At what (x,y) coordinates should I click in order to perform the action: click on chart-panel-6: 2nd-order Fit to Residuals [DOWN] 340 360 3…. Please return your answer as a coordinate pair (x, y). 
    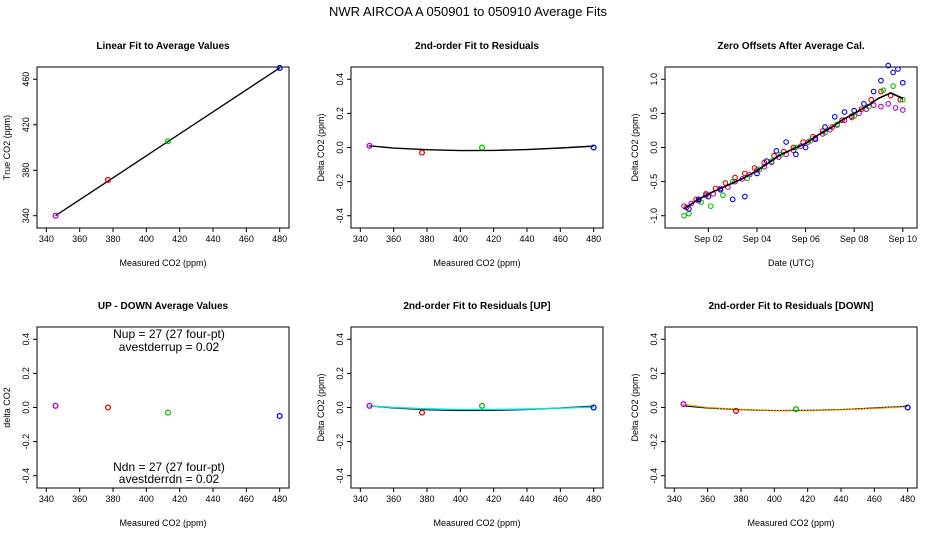
    Looking at the image, I should click on (774, 414).